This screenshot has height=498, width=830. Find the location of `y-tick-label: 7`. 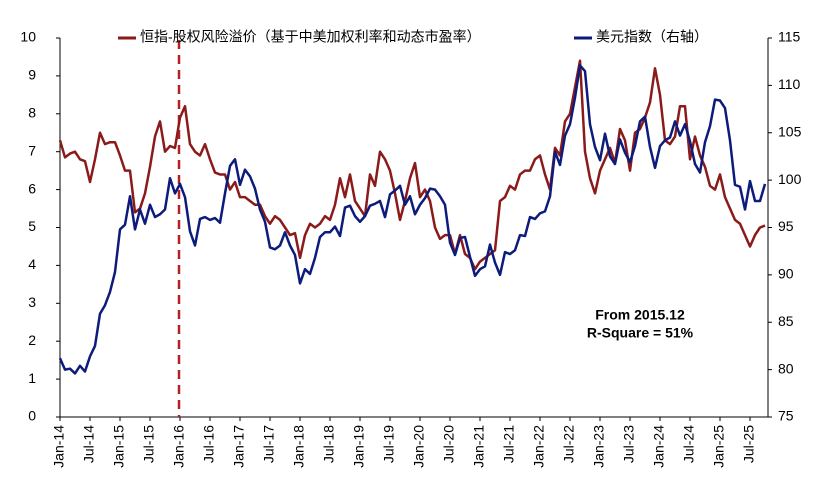

y-tick-label: 7 is located at coordinates (32, 150).